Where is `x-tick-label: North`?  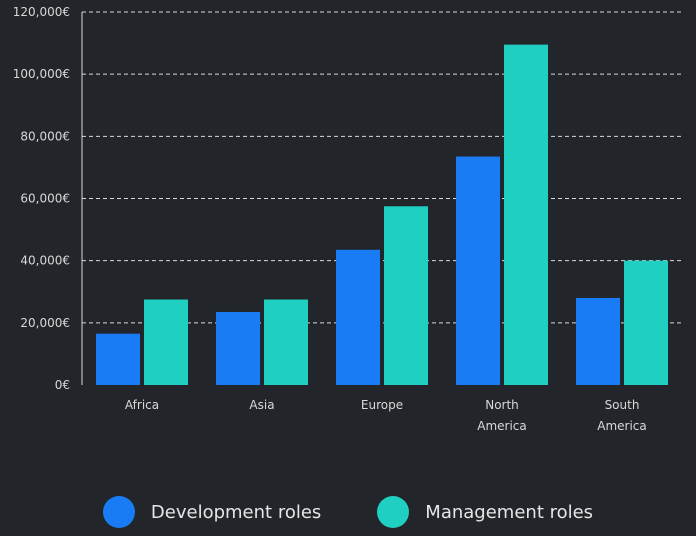
x-tick-label: North is located at coordinates (502, 405).